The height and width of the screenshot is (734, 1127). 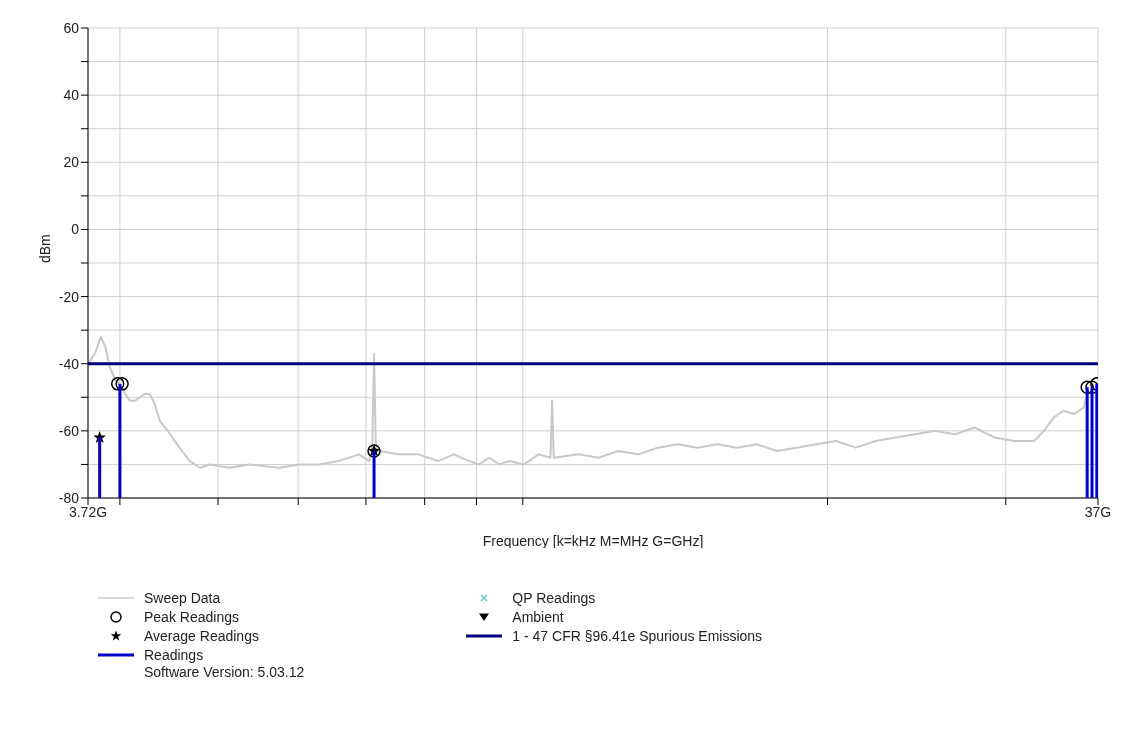 What do you see at coordinates (71, 27) in the screenshot?
I see `y-tick-label: 60` at bounding box center [71, 27].